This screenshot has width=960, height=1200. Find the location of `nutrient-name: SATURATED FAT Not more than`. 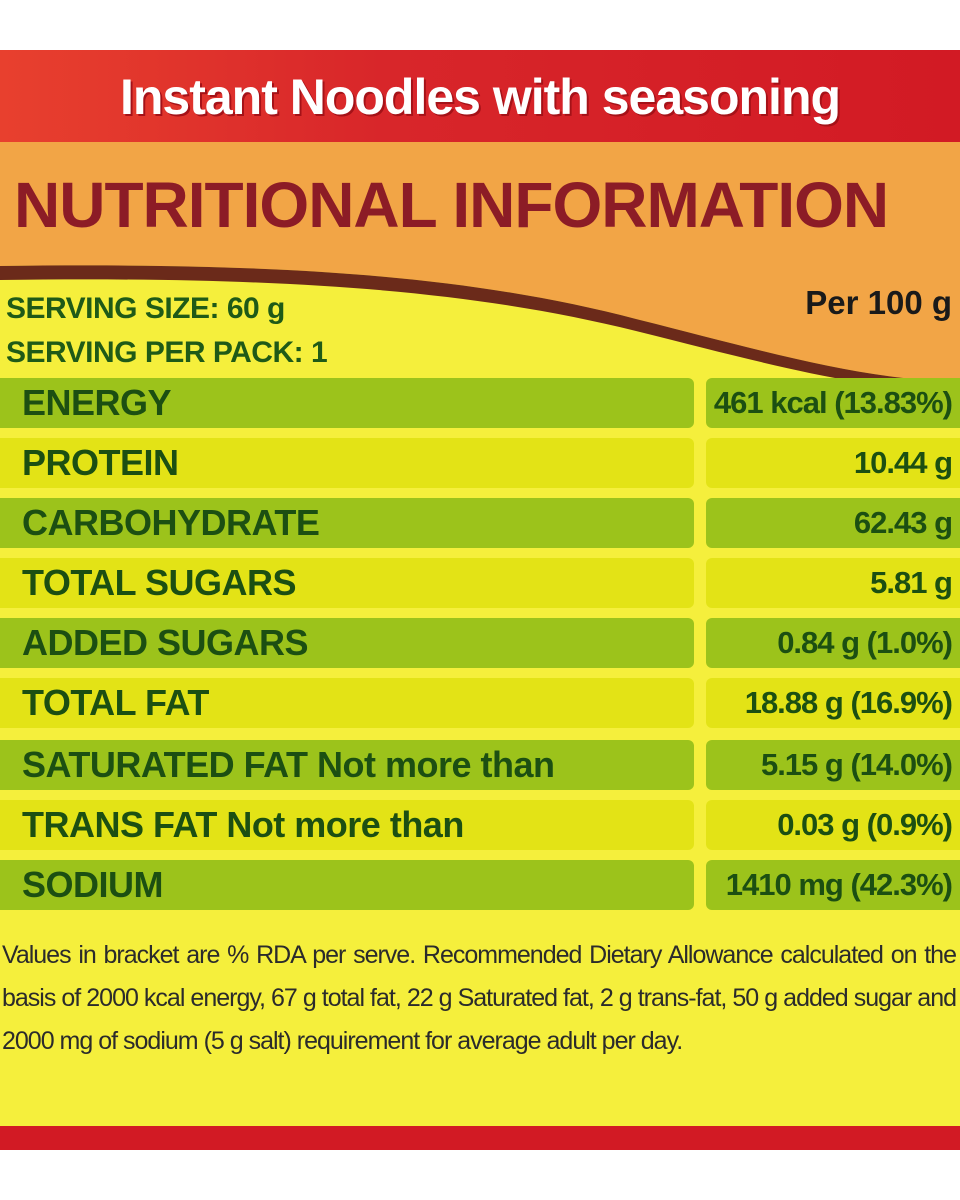

nutrient-name: SATURATED FAT Not more than is located at coordinates (347, 765).